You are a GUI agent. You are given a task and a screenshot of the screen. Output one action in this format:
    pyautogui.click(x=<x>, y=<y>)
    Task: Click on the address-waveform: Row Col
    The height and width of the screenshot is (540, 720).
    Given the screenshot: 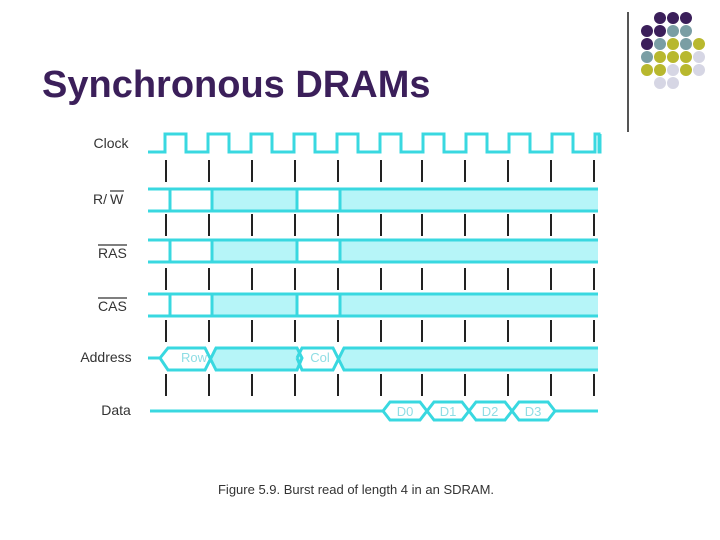 What is the action you would take?
    pyautogui.click(x=373, y=359)
    